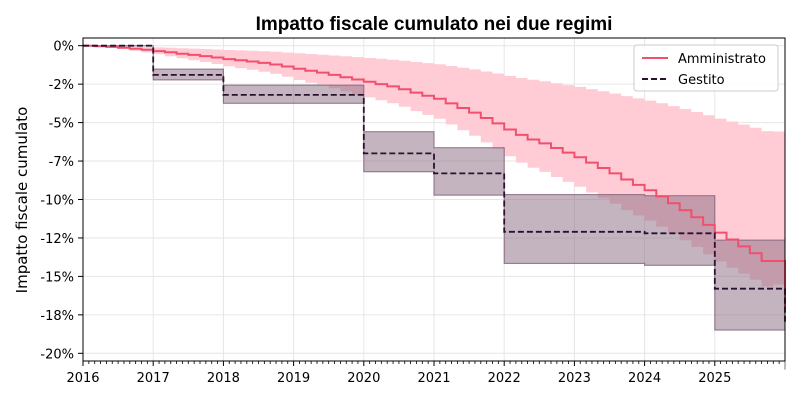 This screenshot has width=800, height=404. Describe the element at coordinates (434, 24) in the screenshot. I see `chart-title: Impatto fiscale cumulato nei due regimi` at that location.